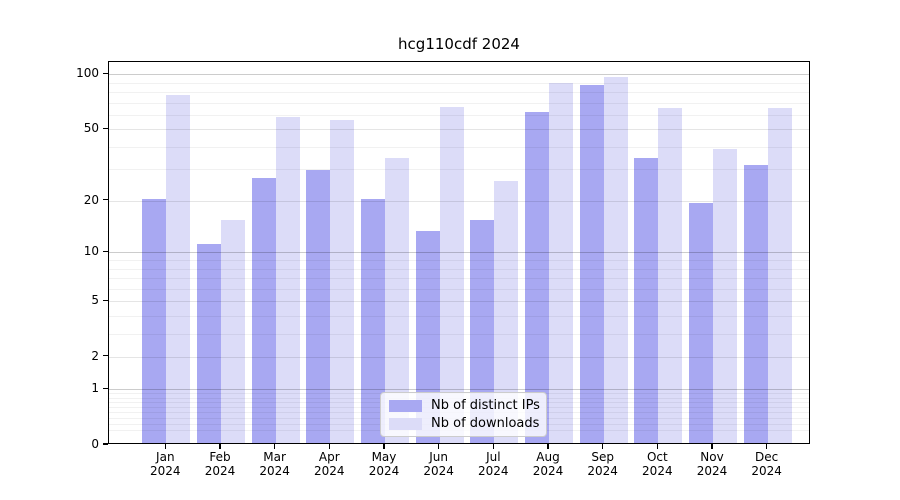  I want to click on x-tick-label: Jan 2024, so click(165, 464).